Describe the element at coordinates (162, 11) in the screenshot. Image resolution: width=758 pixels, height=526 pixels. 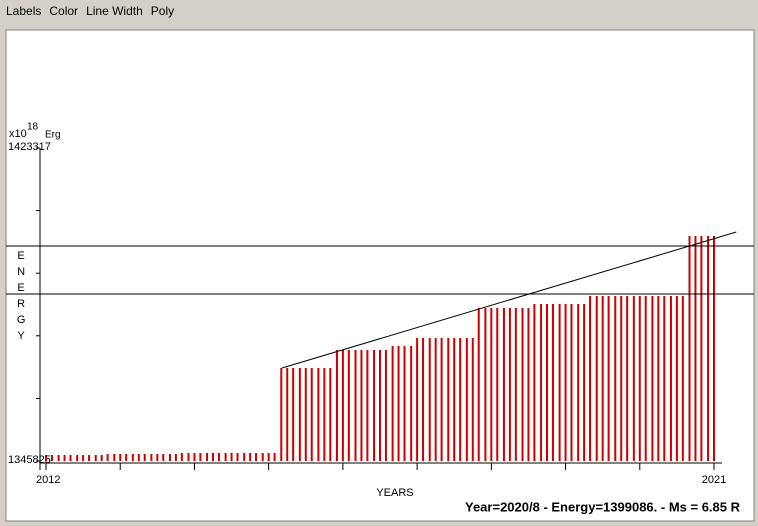
I see `menu-item: Poly` at that location.